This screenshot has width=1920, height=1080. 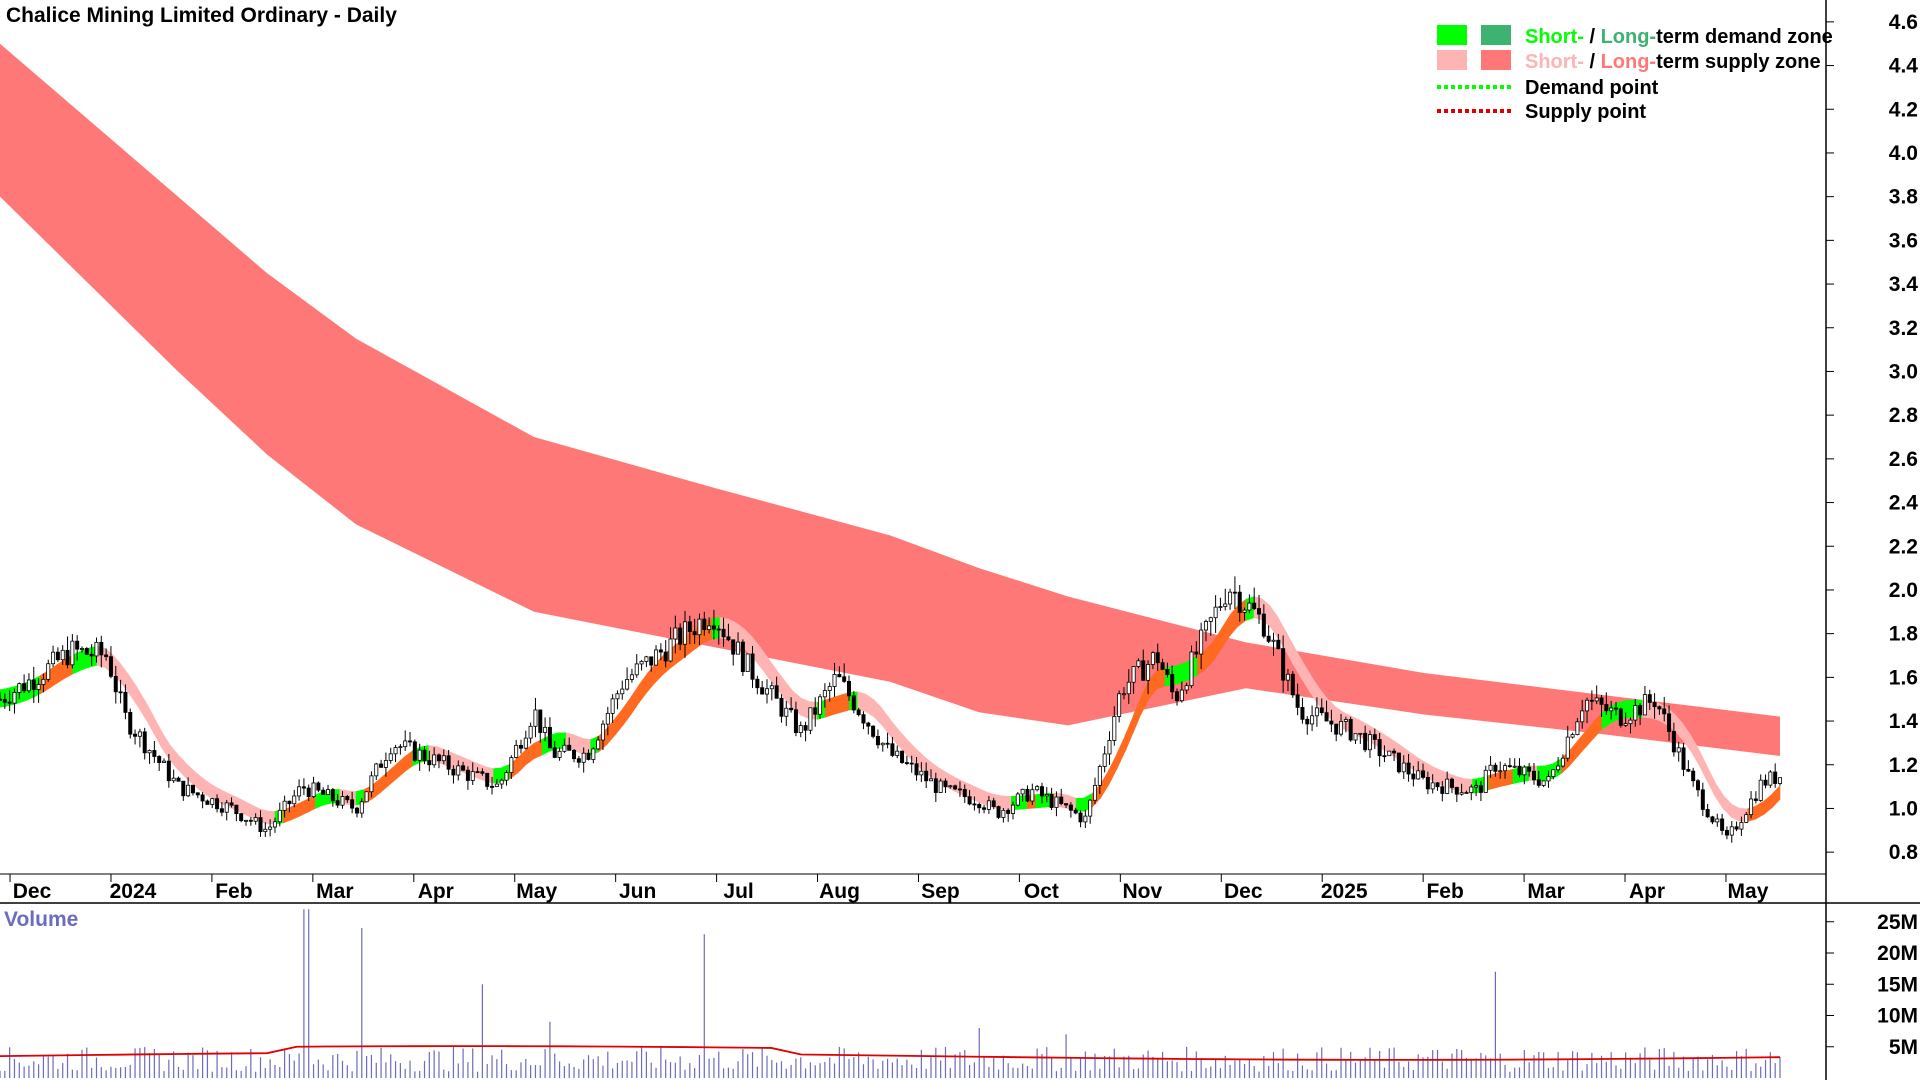 I want to click on legend-sep: /, so click(x=1592, y=62).